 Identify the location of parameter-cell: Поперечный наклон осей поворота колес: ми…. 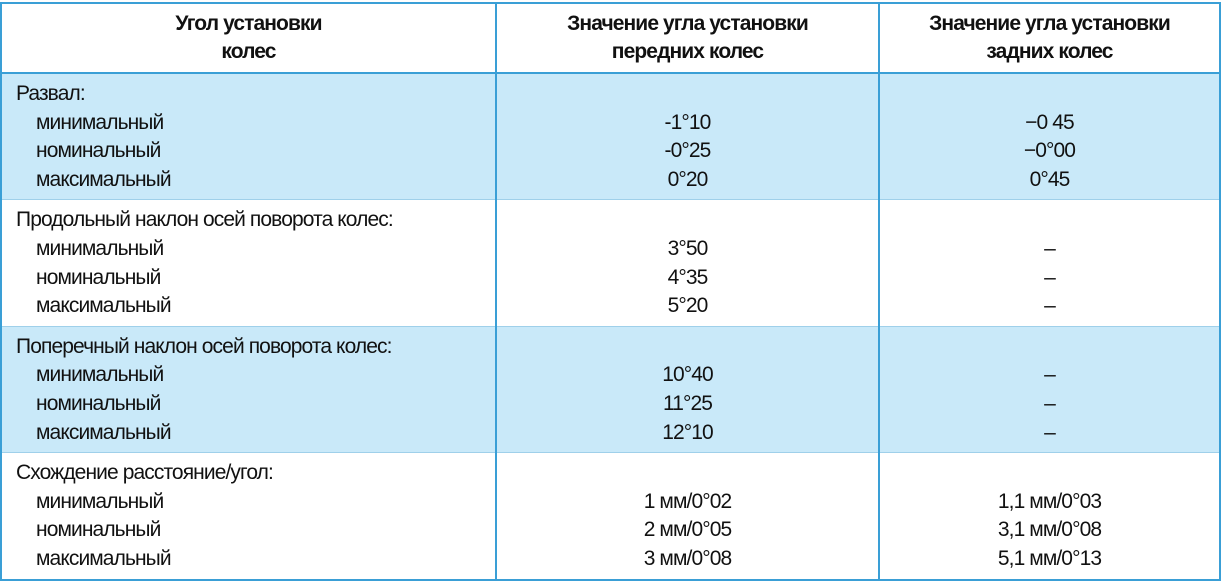
(248, 389).